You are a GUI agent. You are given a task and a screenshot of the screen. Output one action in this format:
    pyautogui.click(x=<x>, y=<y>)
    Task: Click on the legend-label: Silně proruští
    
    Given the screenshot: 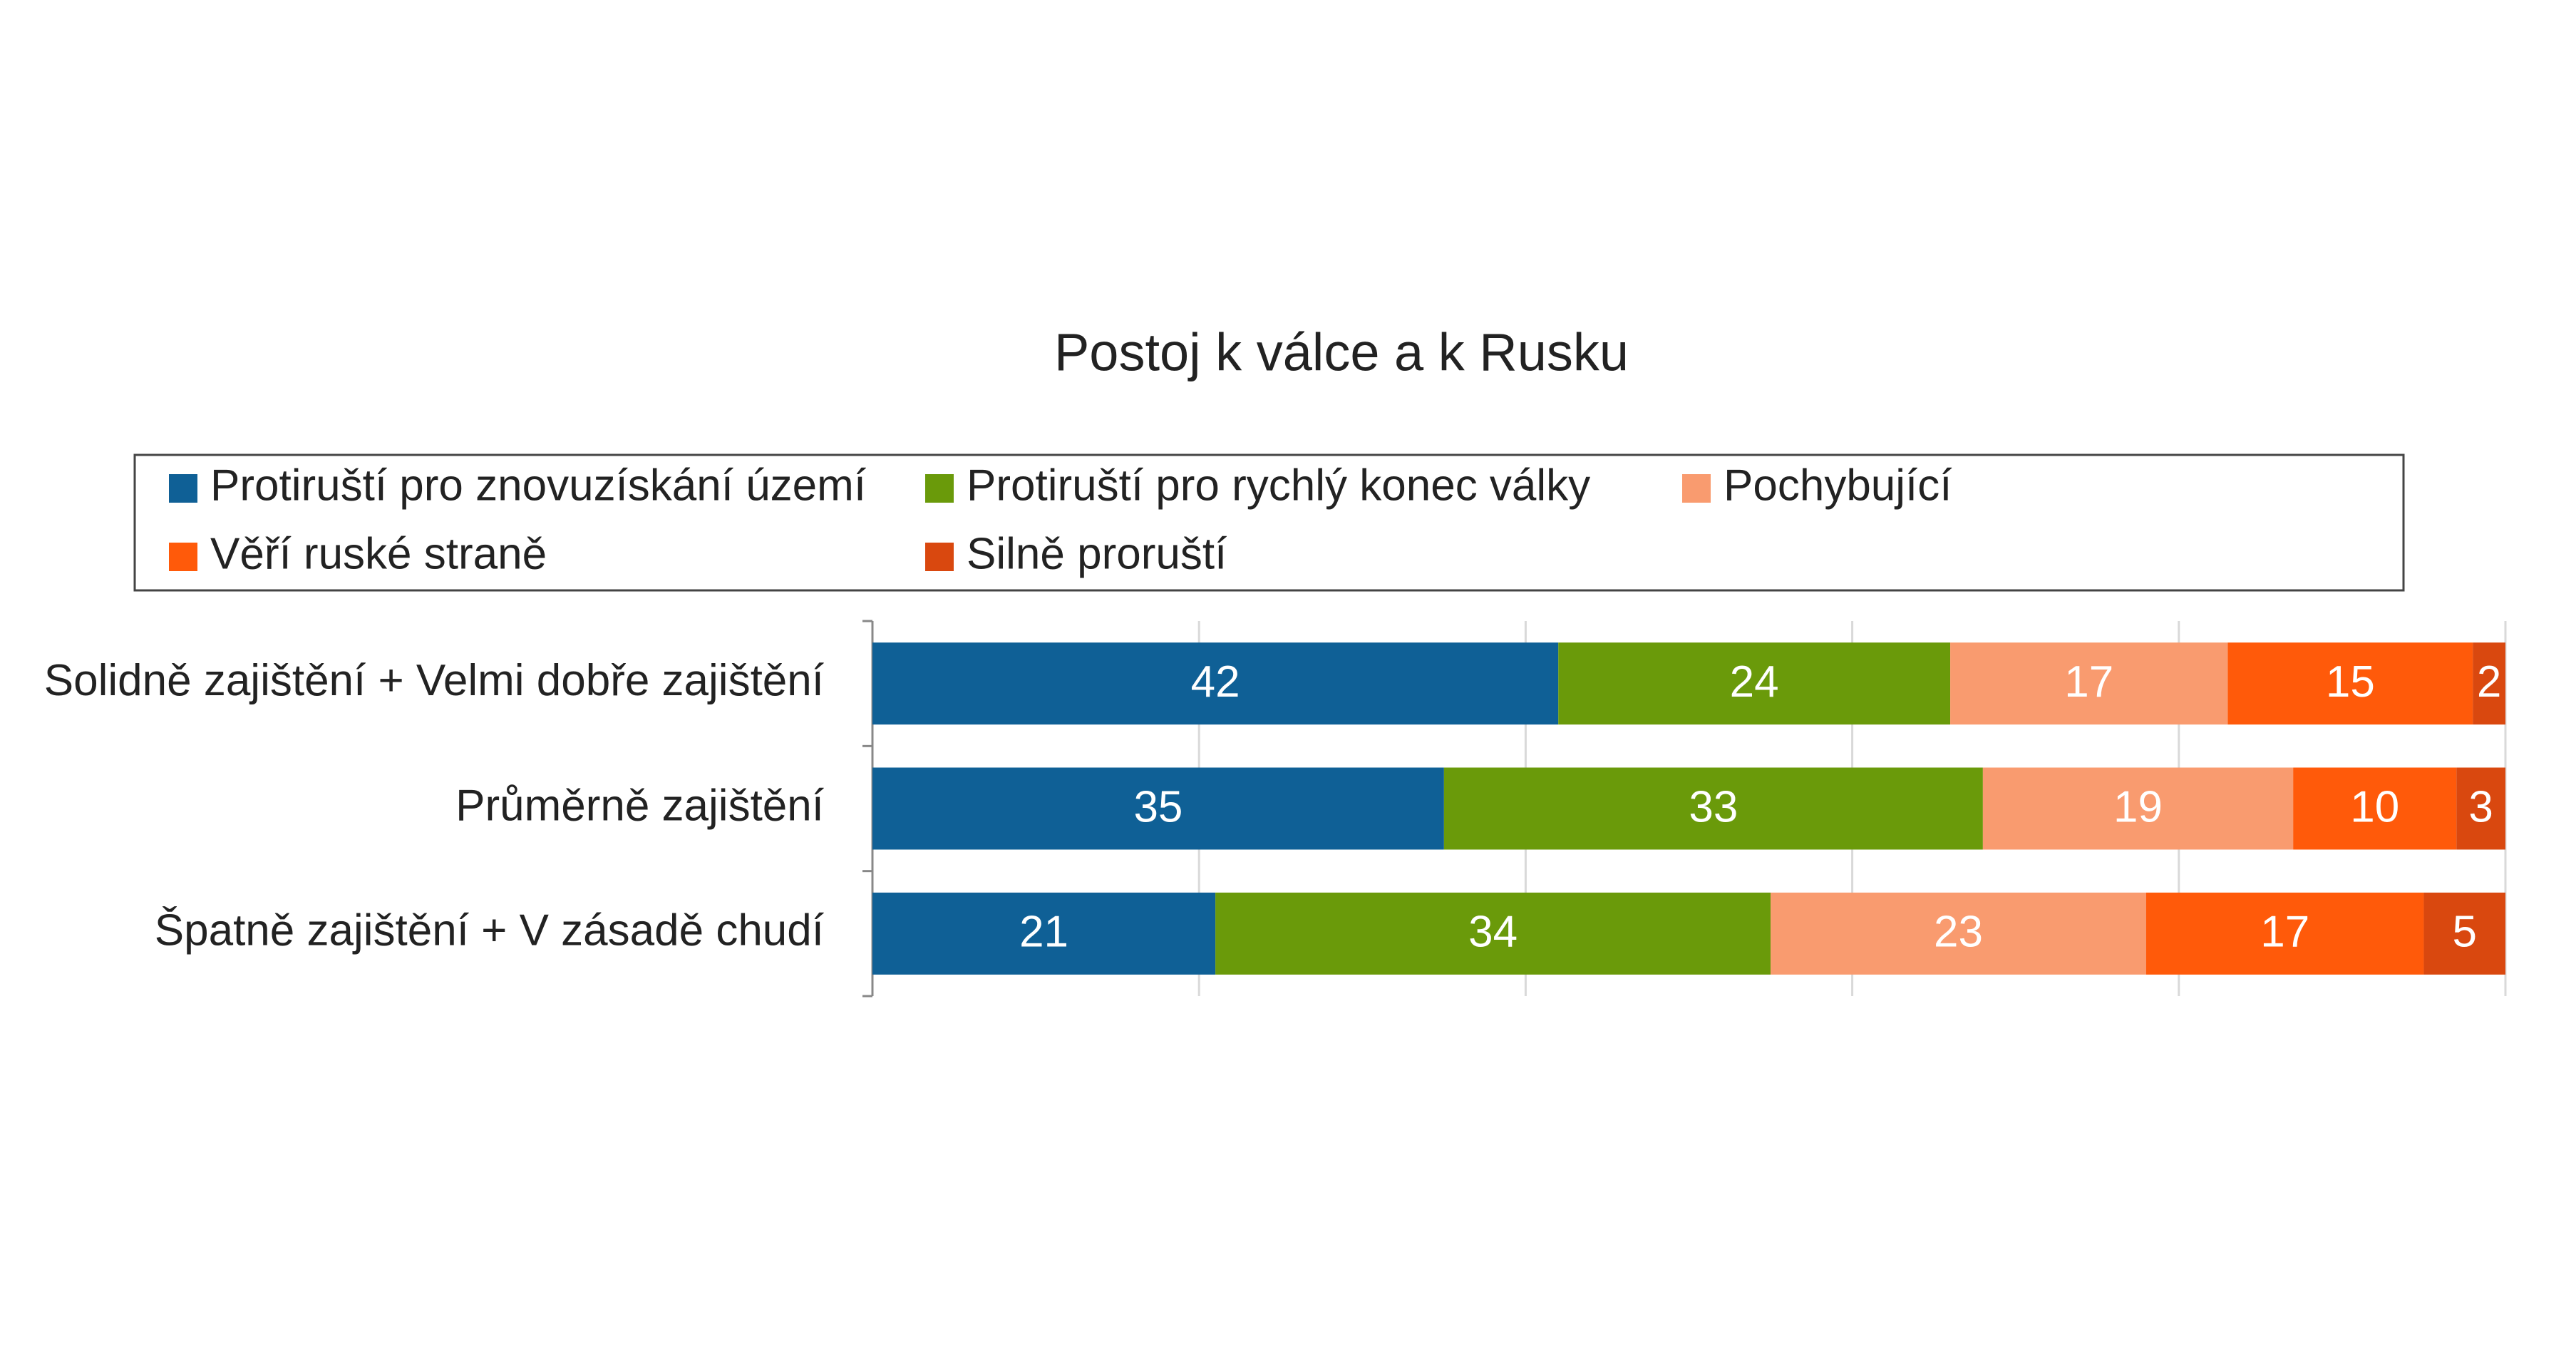 What is the action you would take?
    pyautogui.click(x=1097, y=553)
    